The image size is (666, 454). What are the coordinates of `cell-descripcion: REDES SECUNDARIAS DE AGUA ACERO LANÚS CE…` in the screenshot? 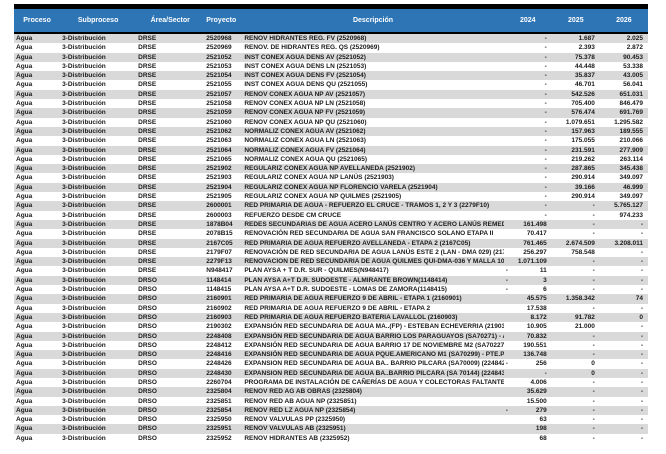 It's located at (373, 224).